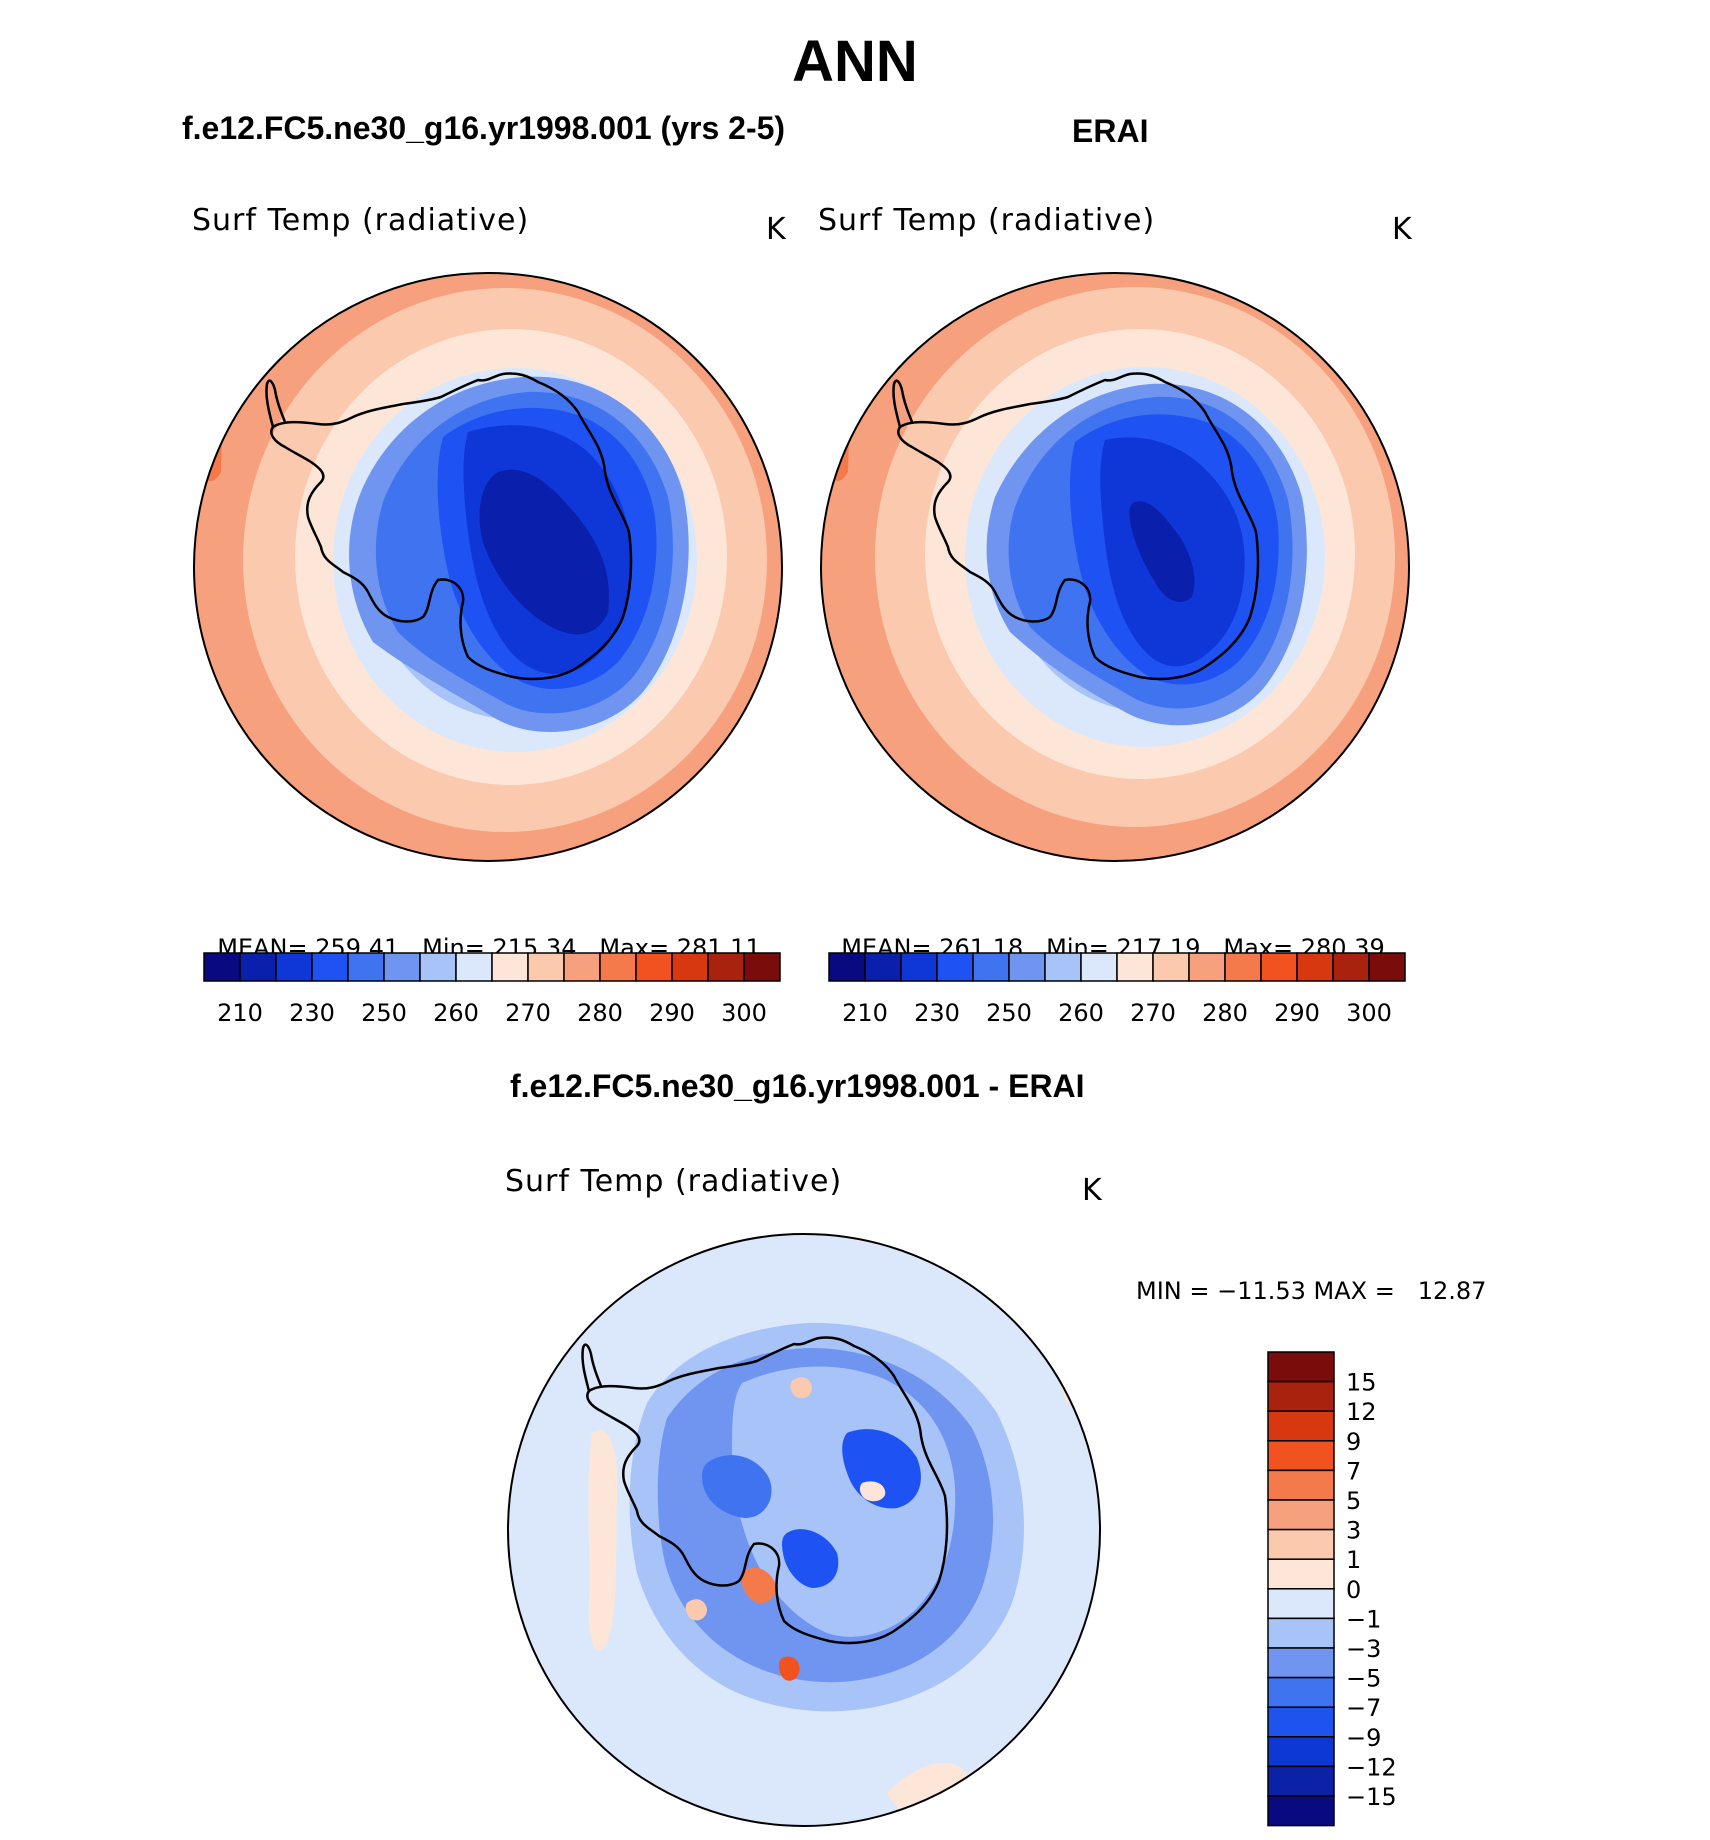 Image resolution: width=1710 pixels, height=1840 pixels. I want to click on model-variable-label: Surf Temp (radiative), so click(361, 220).